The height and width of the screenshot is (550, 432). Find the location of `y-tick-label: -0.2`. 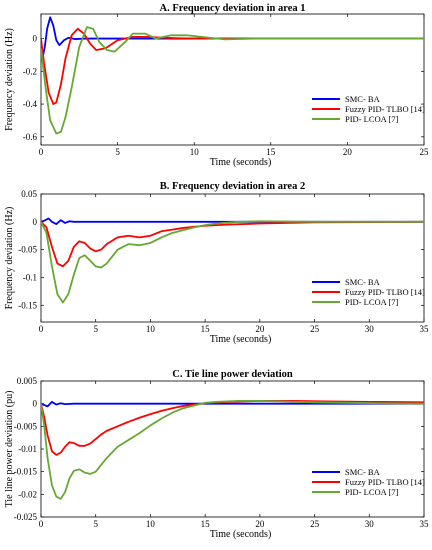

y-tick-label: -0.2 is located at coordinates (30, 71).